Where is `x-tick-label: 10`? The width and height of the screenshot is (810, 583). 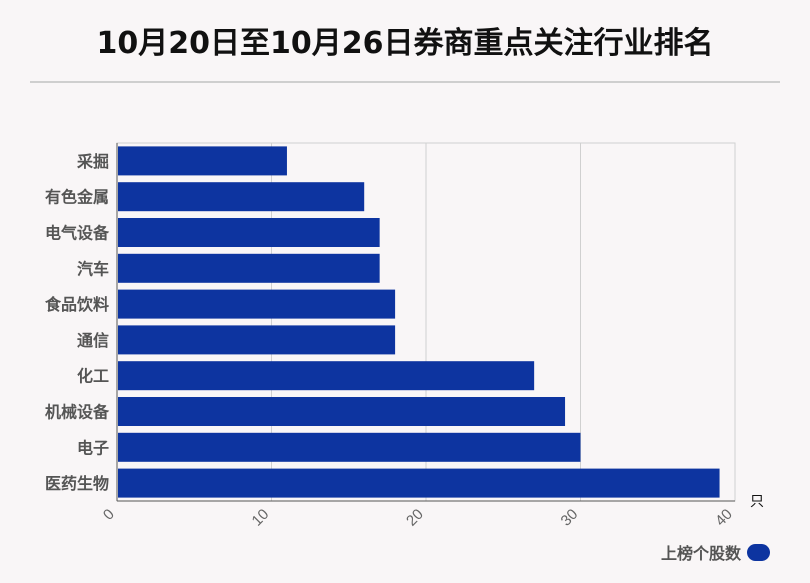
x-tick-label: 10 is located at coordinates (261, 518).